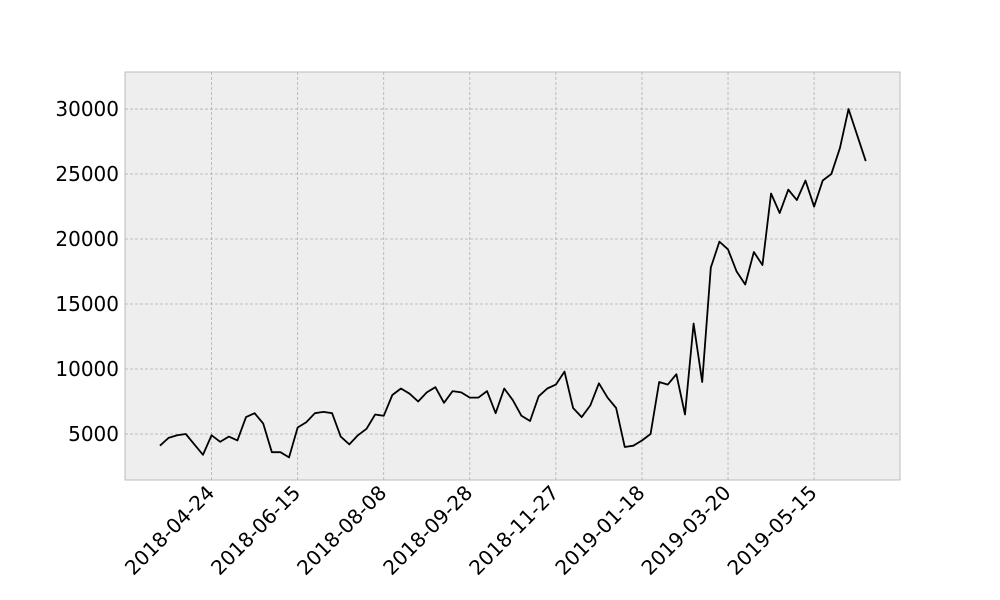 The height and width of the screenshot is (600, 1000). Describe the element at coordinates (93, 434) in the screenshot. I see `y-tick-label: 5000` at that location.